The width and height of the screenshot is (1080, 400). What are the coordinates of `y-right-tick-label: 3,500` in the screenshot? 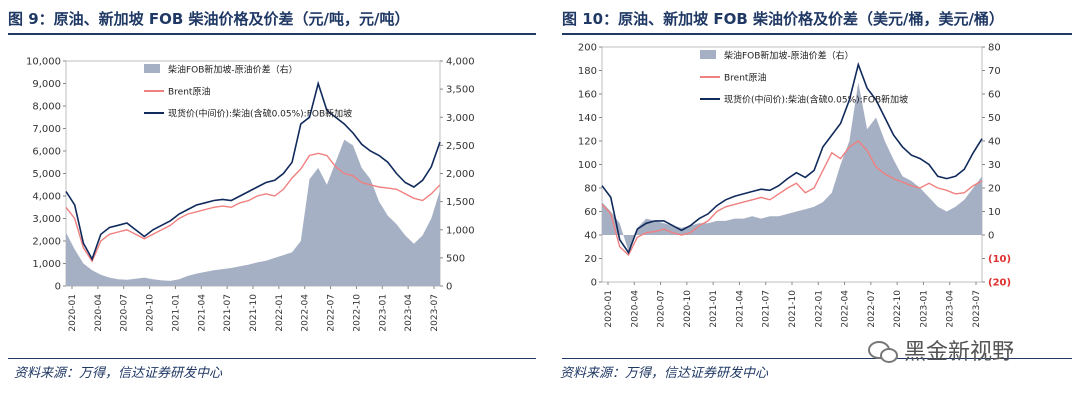 It's located at (460, 90).